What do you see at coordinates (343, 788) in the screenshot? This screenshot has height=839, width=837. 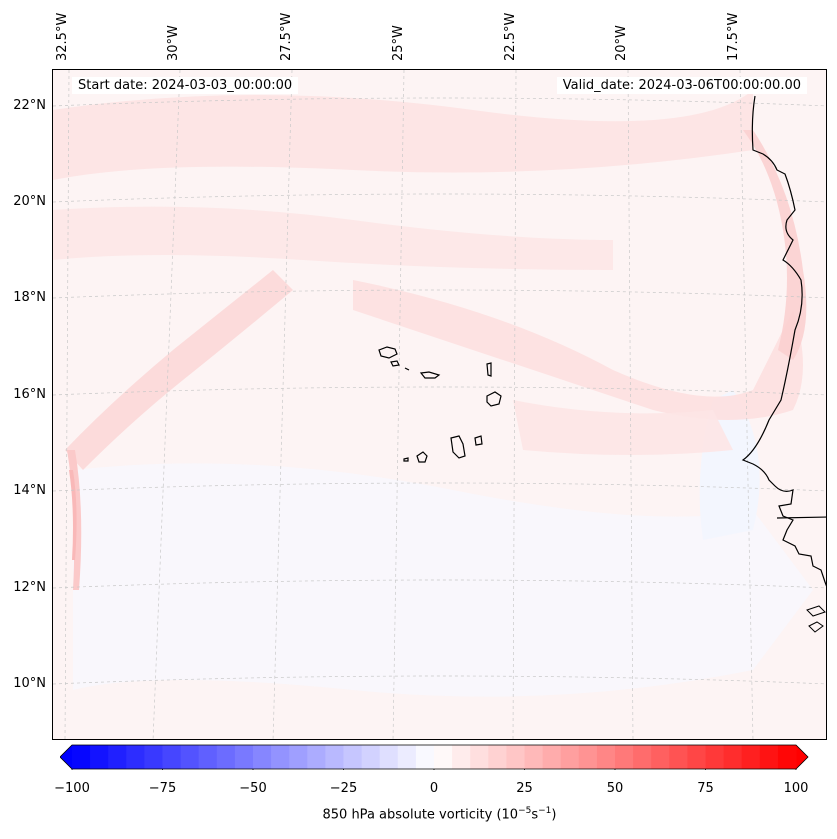 I see `cb-tick-label: −25` at bounding box center [343, 788].